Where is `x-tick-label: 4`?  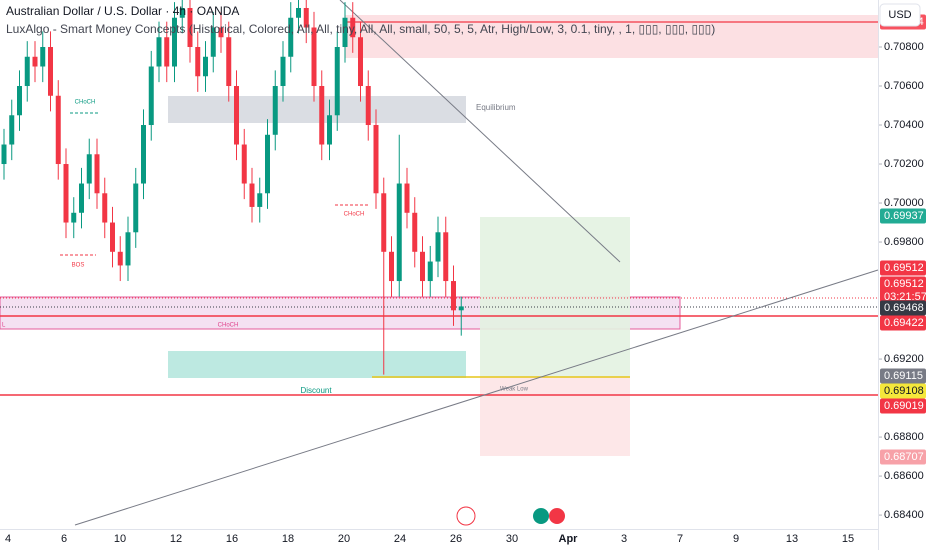 x-tick-label: 4 is located at coordinates (8, 539).